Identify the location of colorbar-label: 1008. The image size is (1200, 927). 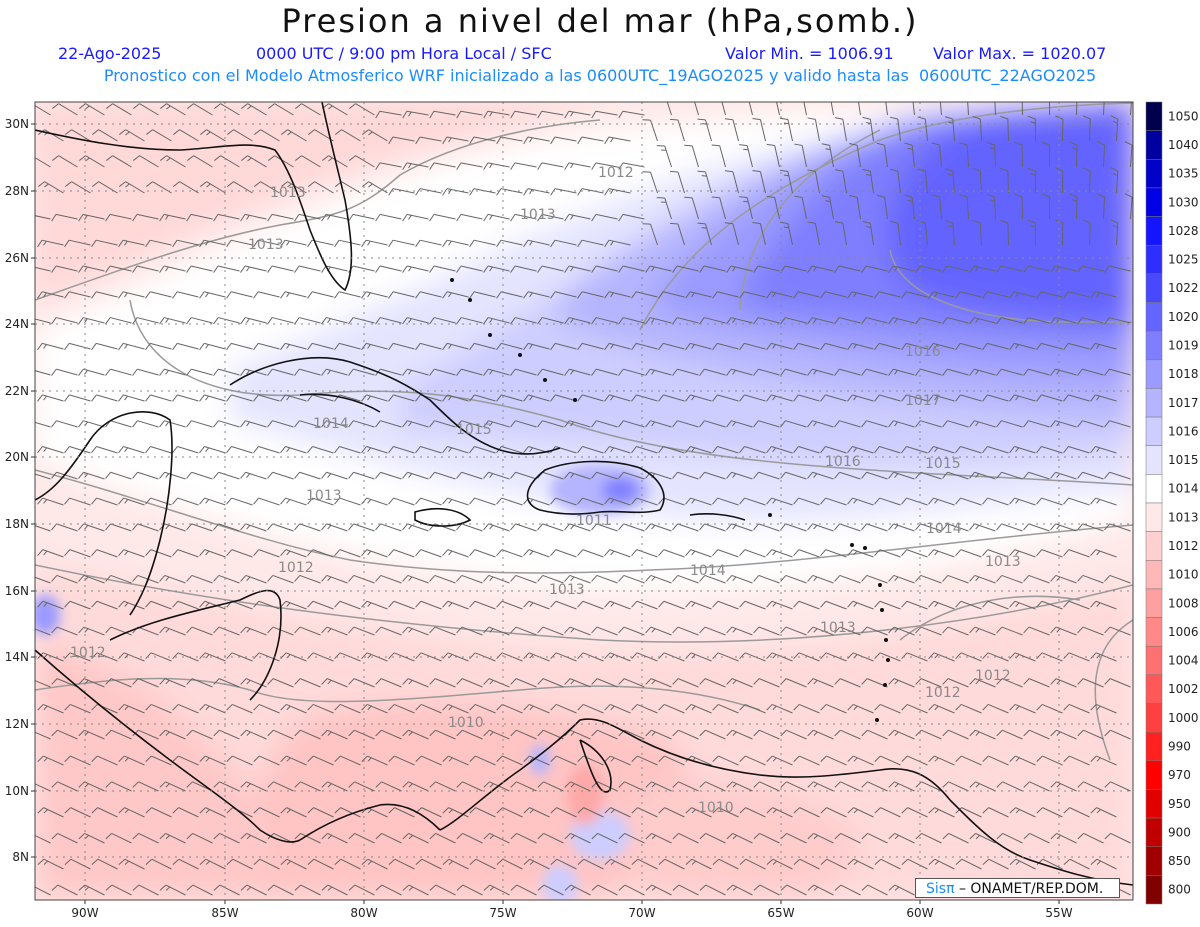
(1183, 603).